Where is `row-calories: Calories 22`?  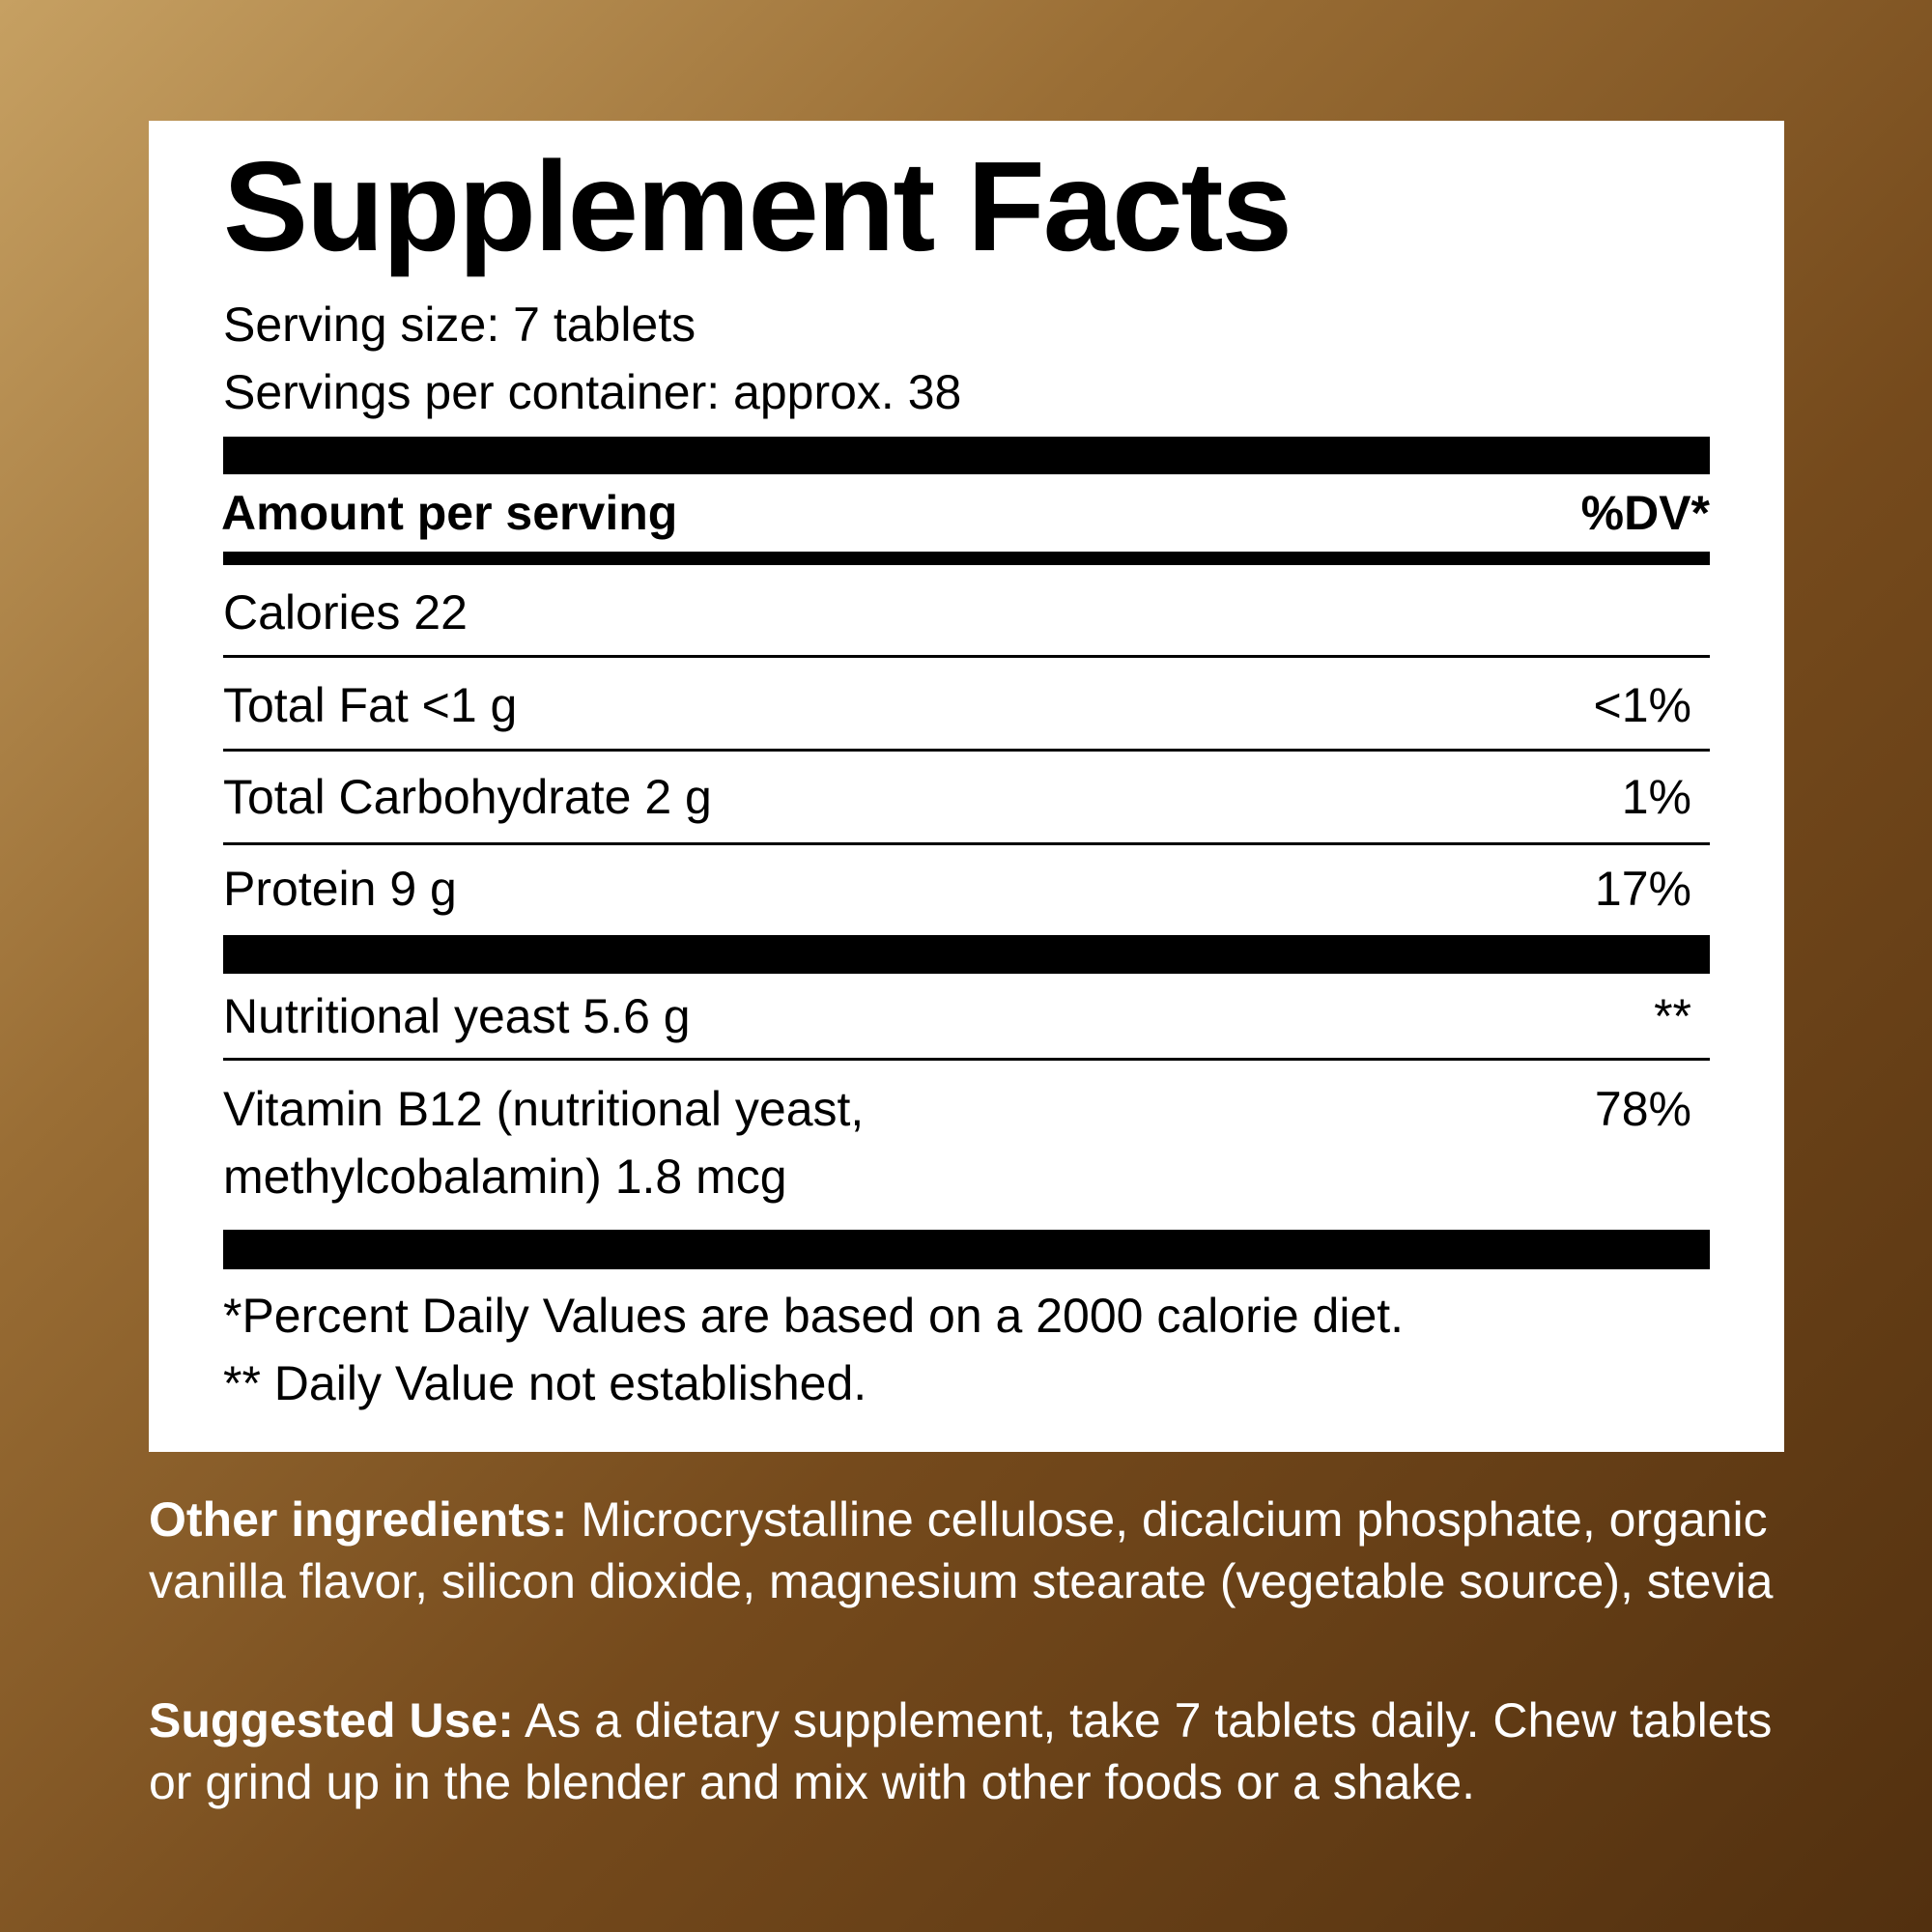
row-calories: Calories 22 is located at coordinates (345, 612).